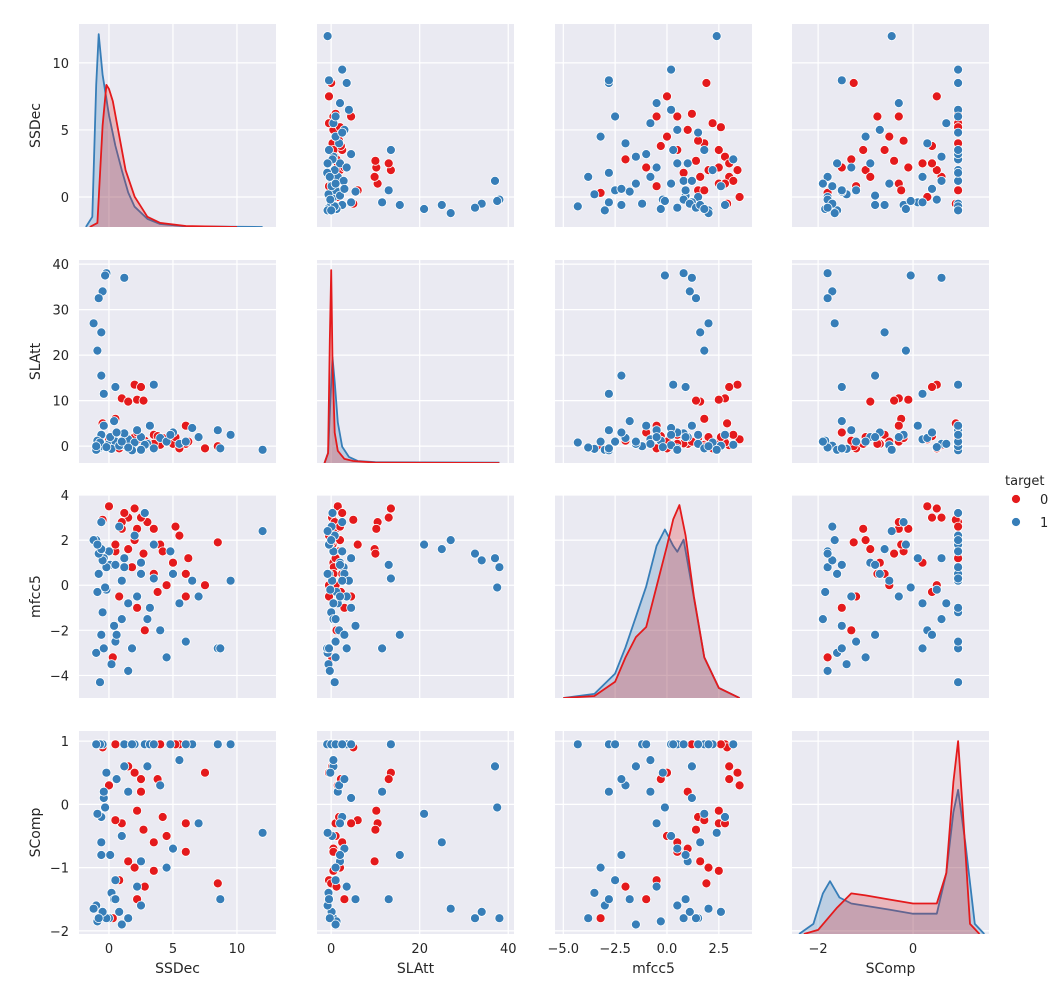 The image size is (1063, 1004). I want to click on panel-SComp-vs-SComp, so click(890, 832).